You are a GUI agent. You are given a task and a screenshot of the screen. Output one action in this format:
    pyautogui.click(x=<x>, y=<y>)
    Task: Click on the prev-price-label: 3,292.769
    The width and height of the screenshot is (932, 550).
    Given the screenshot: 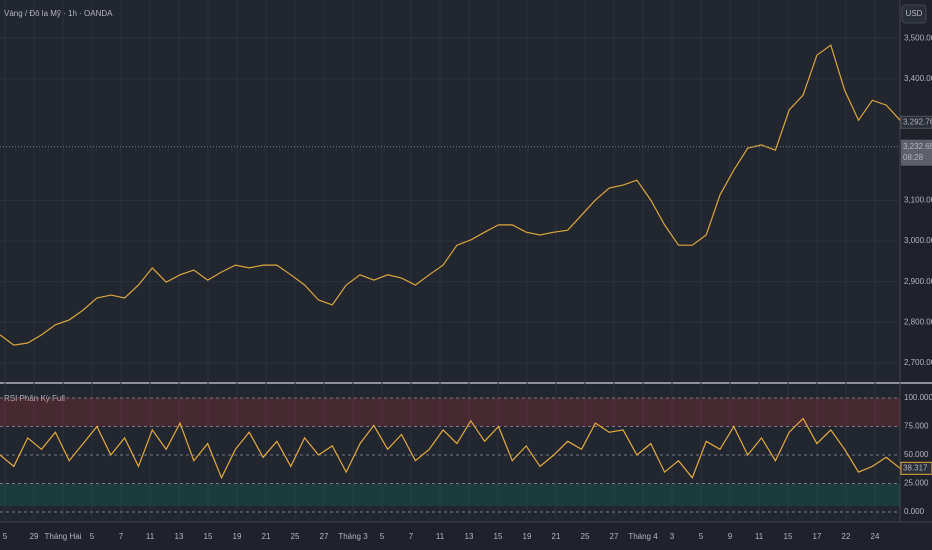 What is the action you would take?
    pyautogui.click(x=917, y=121)
    